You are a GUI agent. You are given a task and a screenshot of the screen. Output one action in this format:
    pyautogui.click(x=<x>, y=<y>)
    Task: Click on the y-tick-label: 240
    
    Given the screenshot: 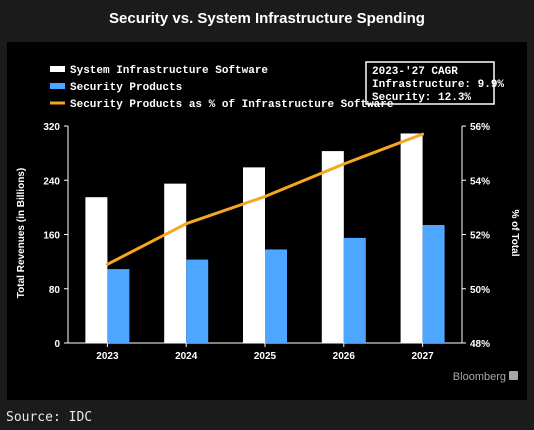 What is the action you would take?
    pyautogui.click(x=51, y=181)
    